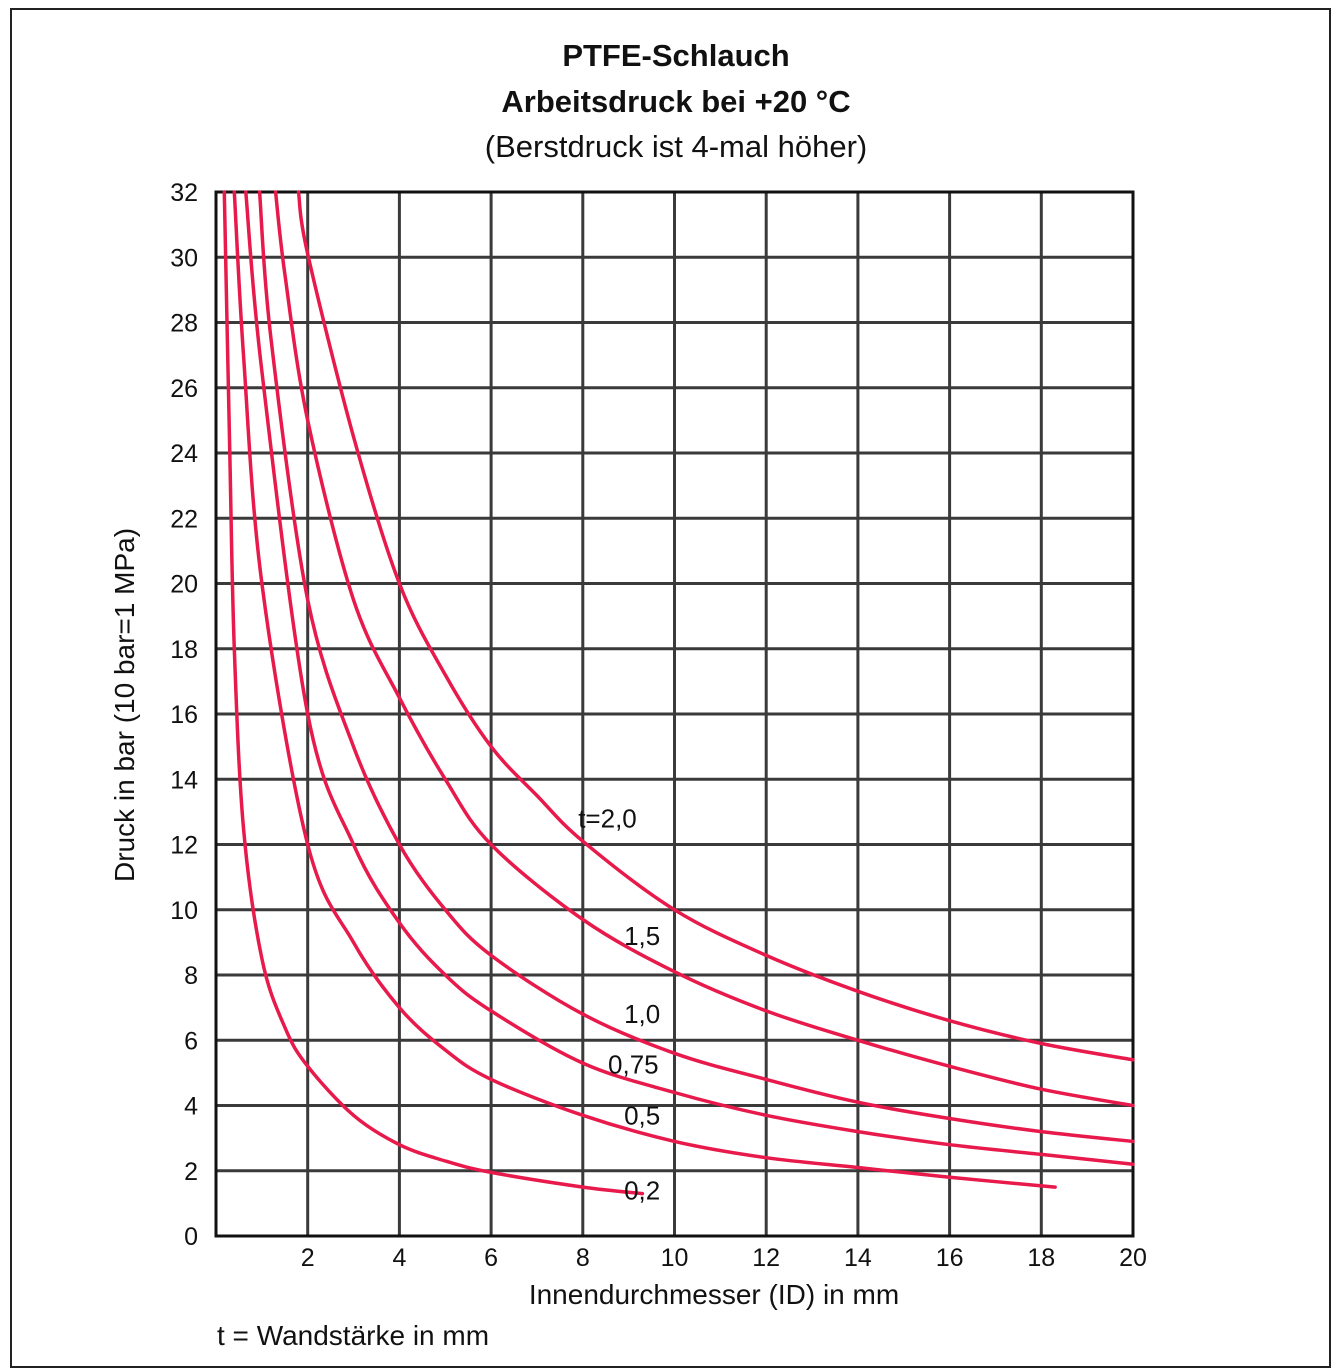 The height and width of the screenshot is (1368, 1341). What do you see at coordinates (124, 705) in the screenshot?
I see `y-axis-label: Druck in bar (10 bar=1 MPa)` at bounding box center [124, 705].